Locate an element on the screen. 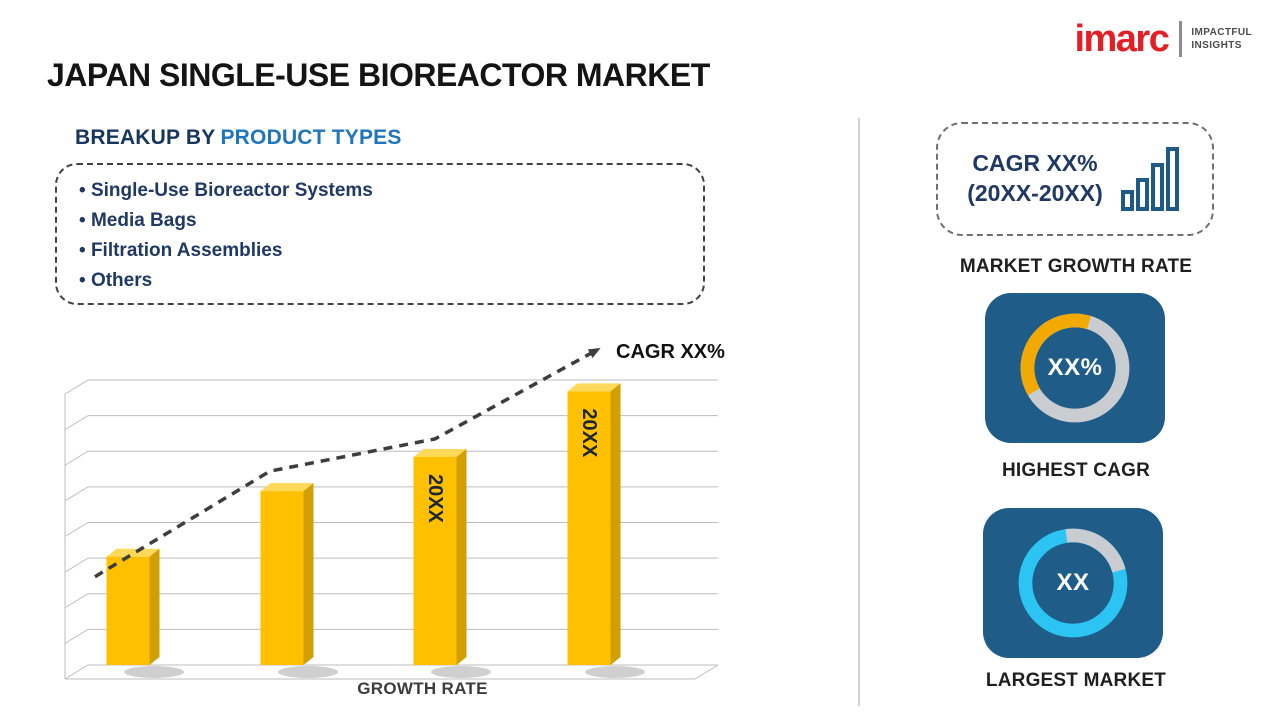 This screenshot has height=720, width=1280. page-title: JAPAN SINGLE-USE BIOREACTOR MARKET is located at coordinates (378, 75).